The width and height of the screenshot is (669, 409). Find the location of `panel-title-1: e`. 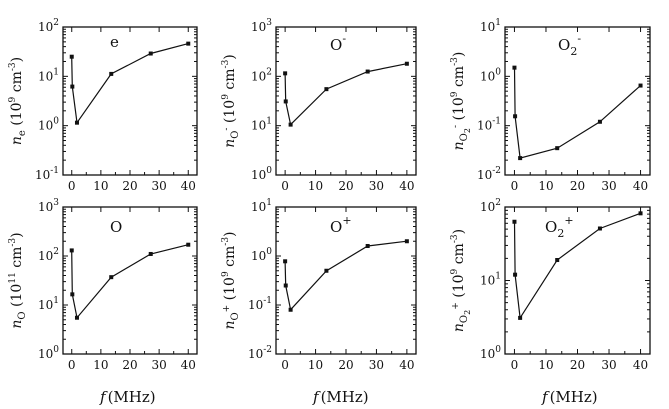

panel-title-1: e is located at coordinates (114, 42).